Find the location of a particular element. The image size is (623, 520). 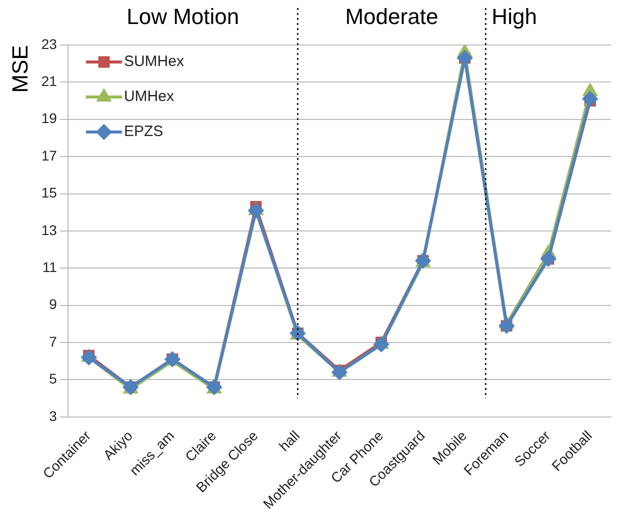

text: High is located at coordinates (514, 17).